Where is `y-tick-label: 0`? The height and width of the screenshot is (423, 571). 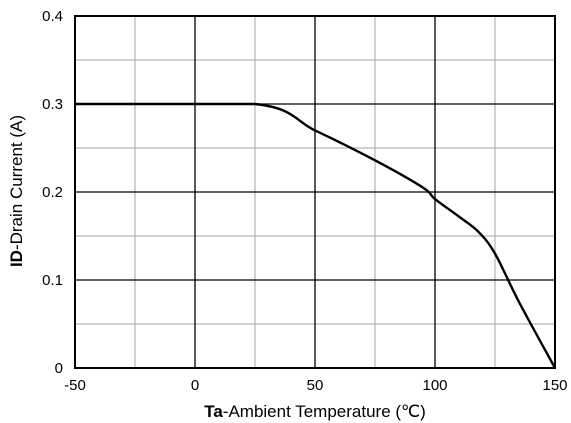 y-tick-label: 0 is located at coordinates (59, 368).